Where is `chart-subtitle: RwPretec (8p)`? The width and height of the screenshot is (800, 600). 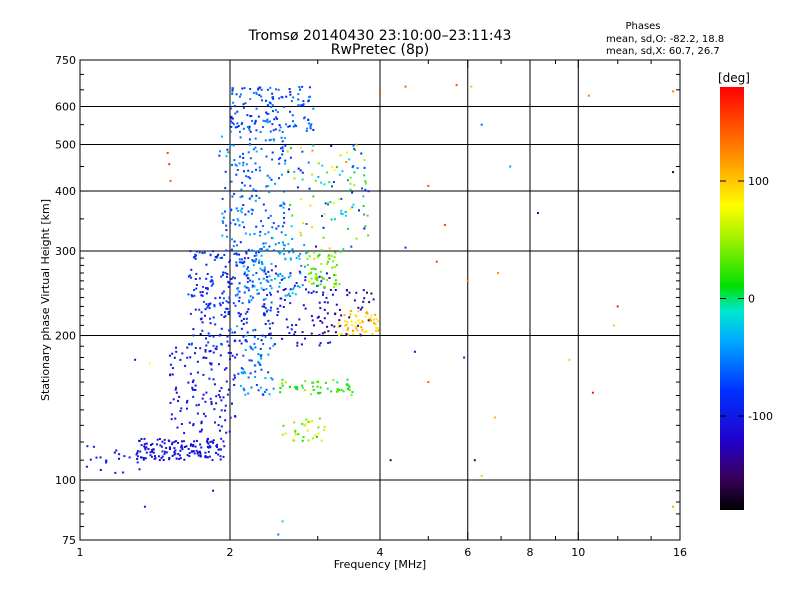 chart-subtitle: RwPretec (8p) is located at coordinates (380, 50).